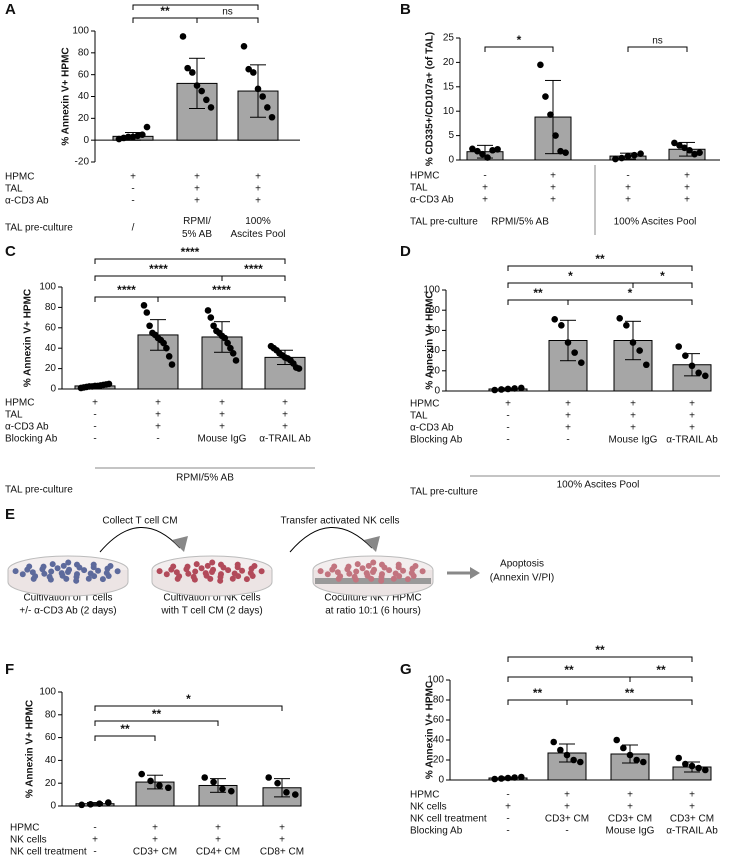 The height and width of the screenshot is (865, 747). What do you see at coordinates (197, 234) in the screenshot?
I see `pre-culture-value: 5% AB` at bounding box center [197, 234].